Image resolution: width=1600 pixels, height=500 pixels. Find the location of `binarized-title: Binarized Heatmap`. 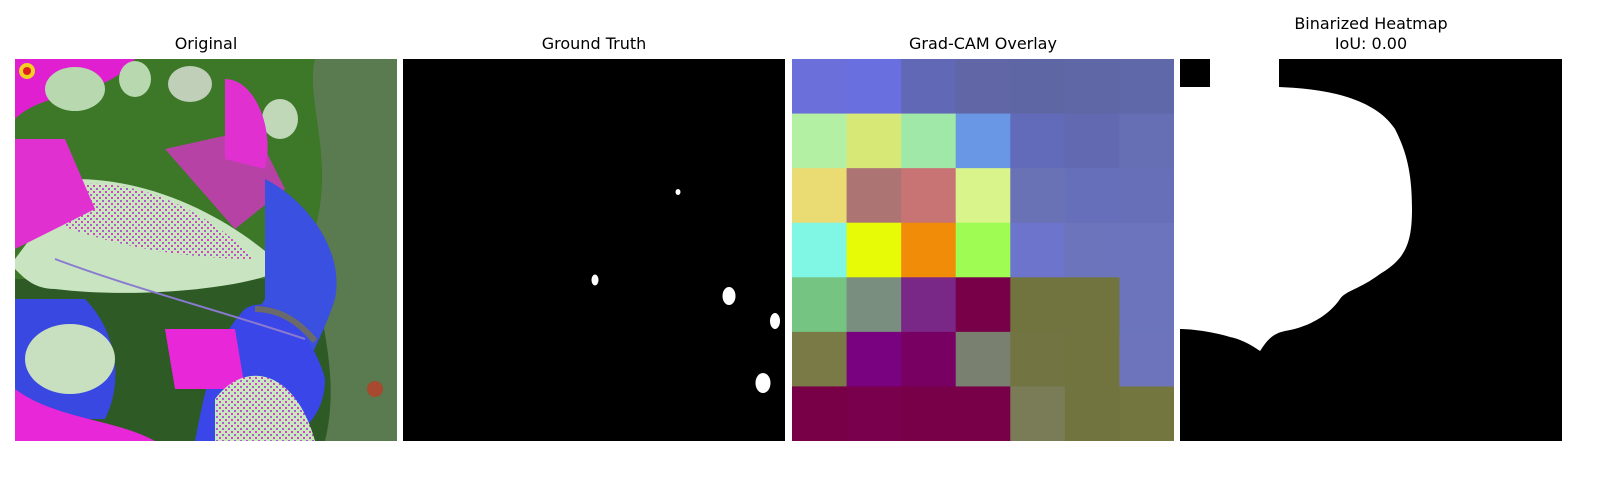

binarized-title: Binarized Heatmap is located at coordinates (1371, 23).